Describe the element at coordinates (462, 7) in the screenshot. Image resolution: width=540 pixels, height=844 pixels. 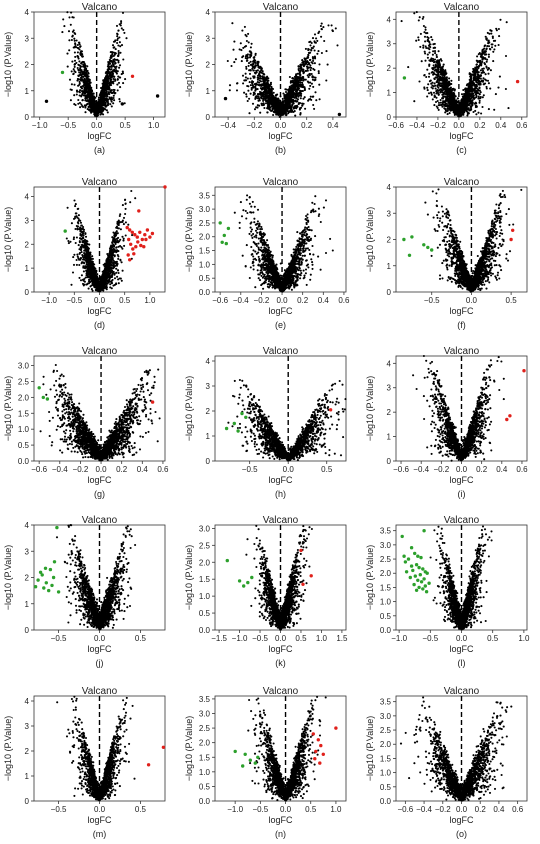
I see `panel-title: Valcano` at that location.